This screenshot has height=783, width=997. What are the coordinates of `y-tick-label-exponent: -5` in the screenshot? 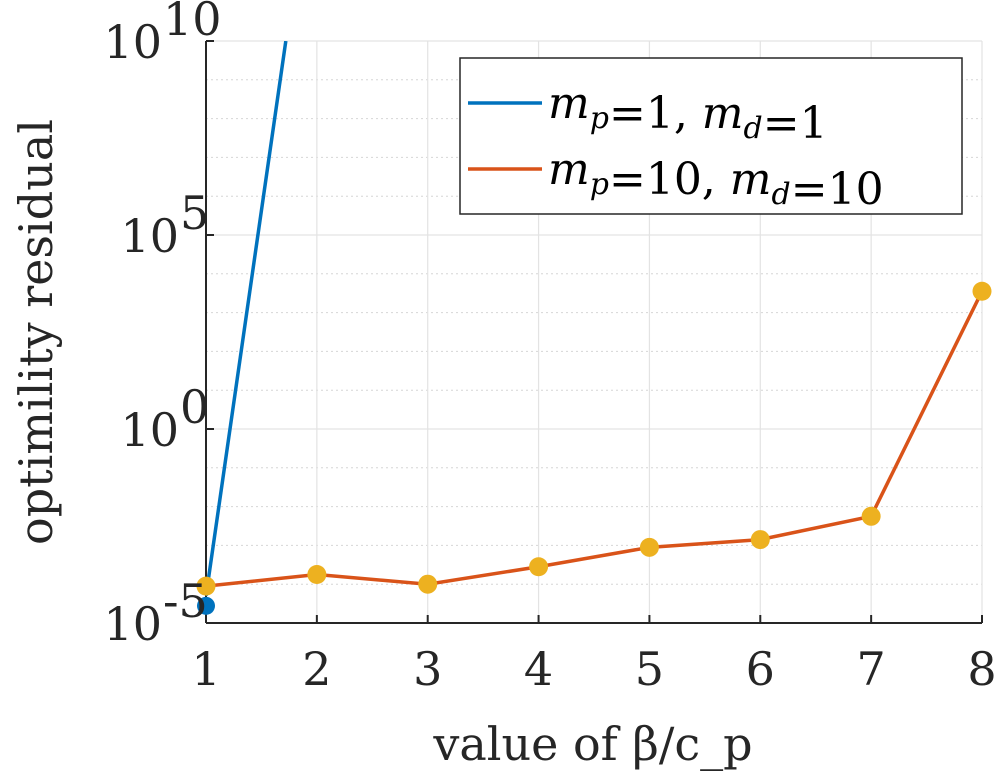 It's located at (185, 601).